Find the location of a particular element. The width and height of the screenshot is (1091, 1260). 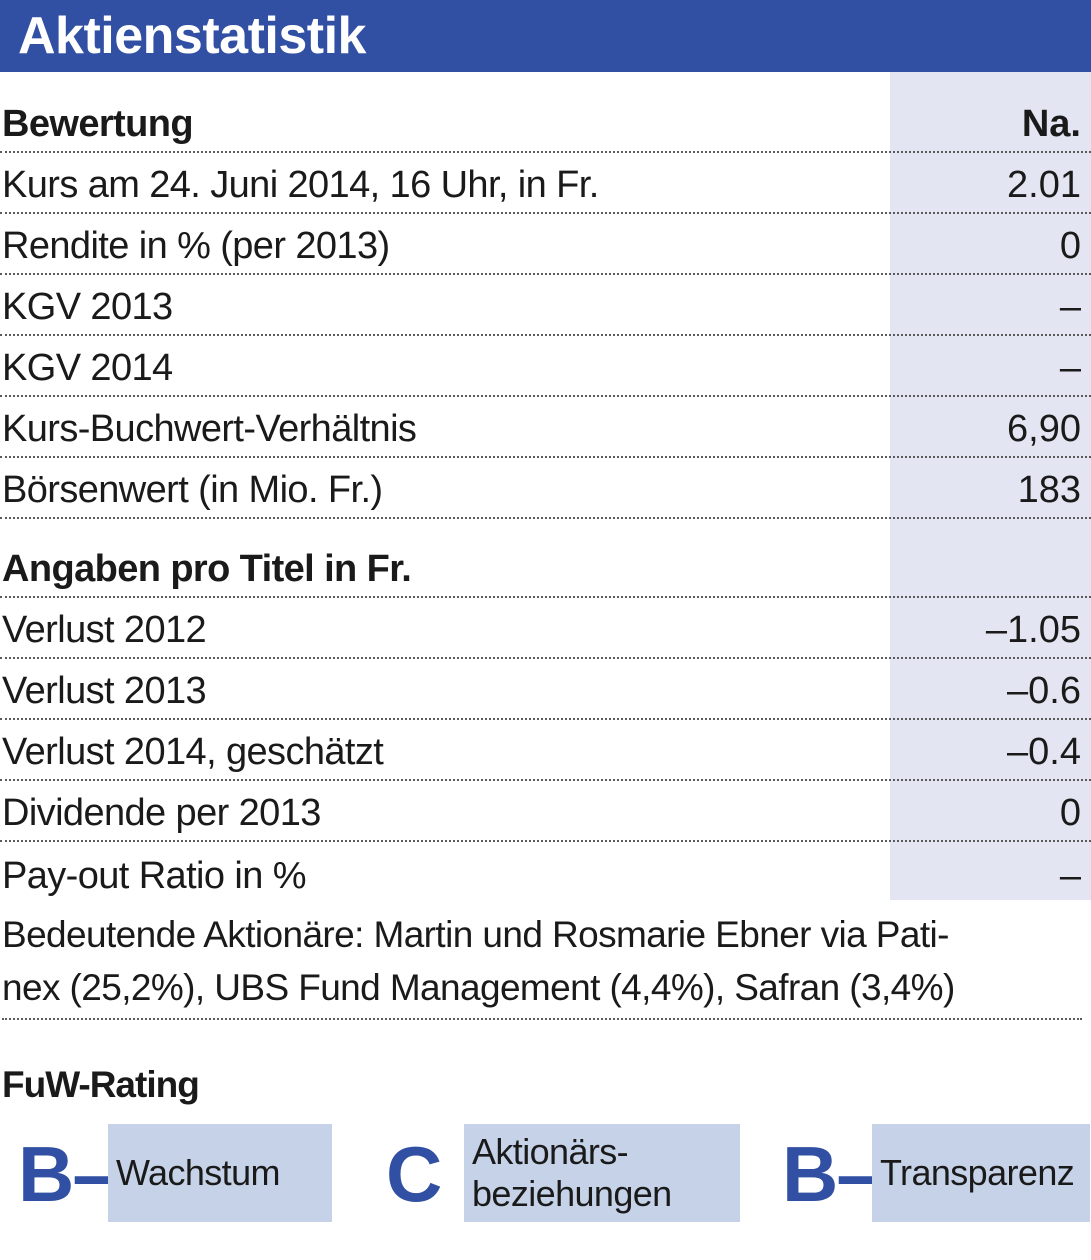

table-row: Rendite in % (per 2013) 0 is located at coordinates (545, 244).